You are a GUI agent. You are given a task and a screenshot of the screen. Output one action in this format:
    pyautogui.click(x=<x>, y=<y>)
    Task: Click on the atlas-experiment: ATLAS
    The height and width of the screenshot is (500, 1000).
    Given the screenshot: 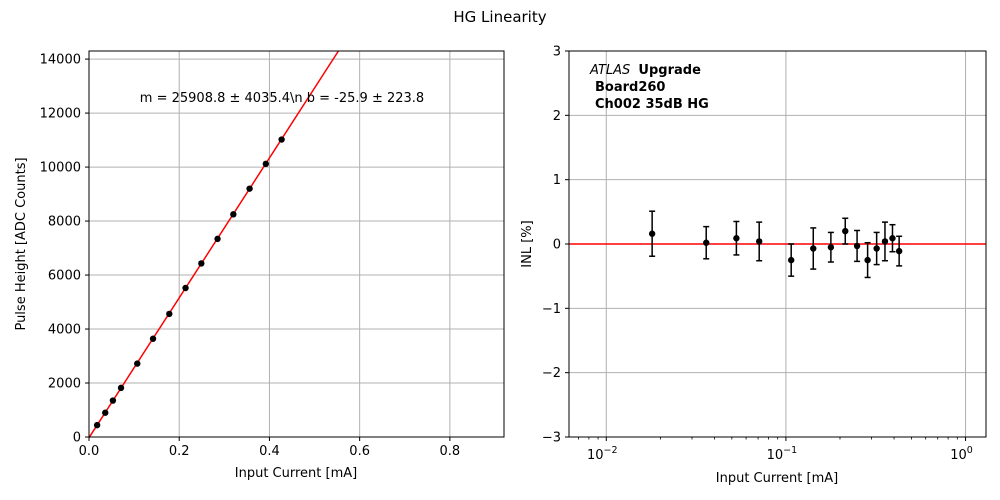 What is the action you would take?
    pyautogui.click(x=609, y=70)
    